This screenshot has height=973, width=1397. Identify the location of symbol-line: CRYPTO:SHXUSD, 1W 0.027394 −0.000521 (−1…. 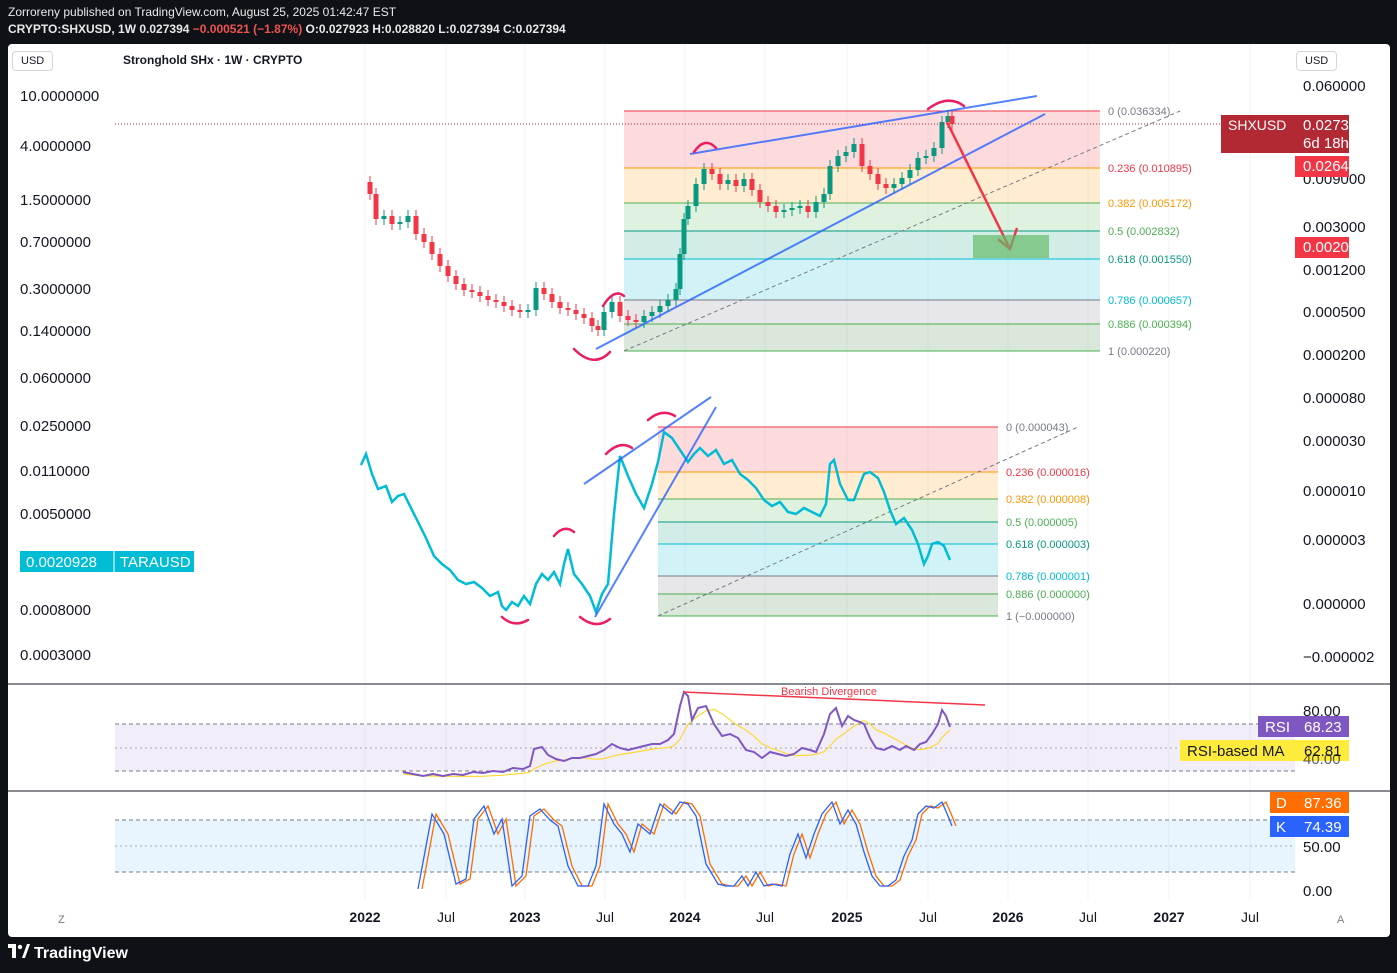
(287, 29).